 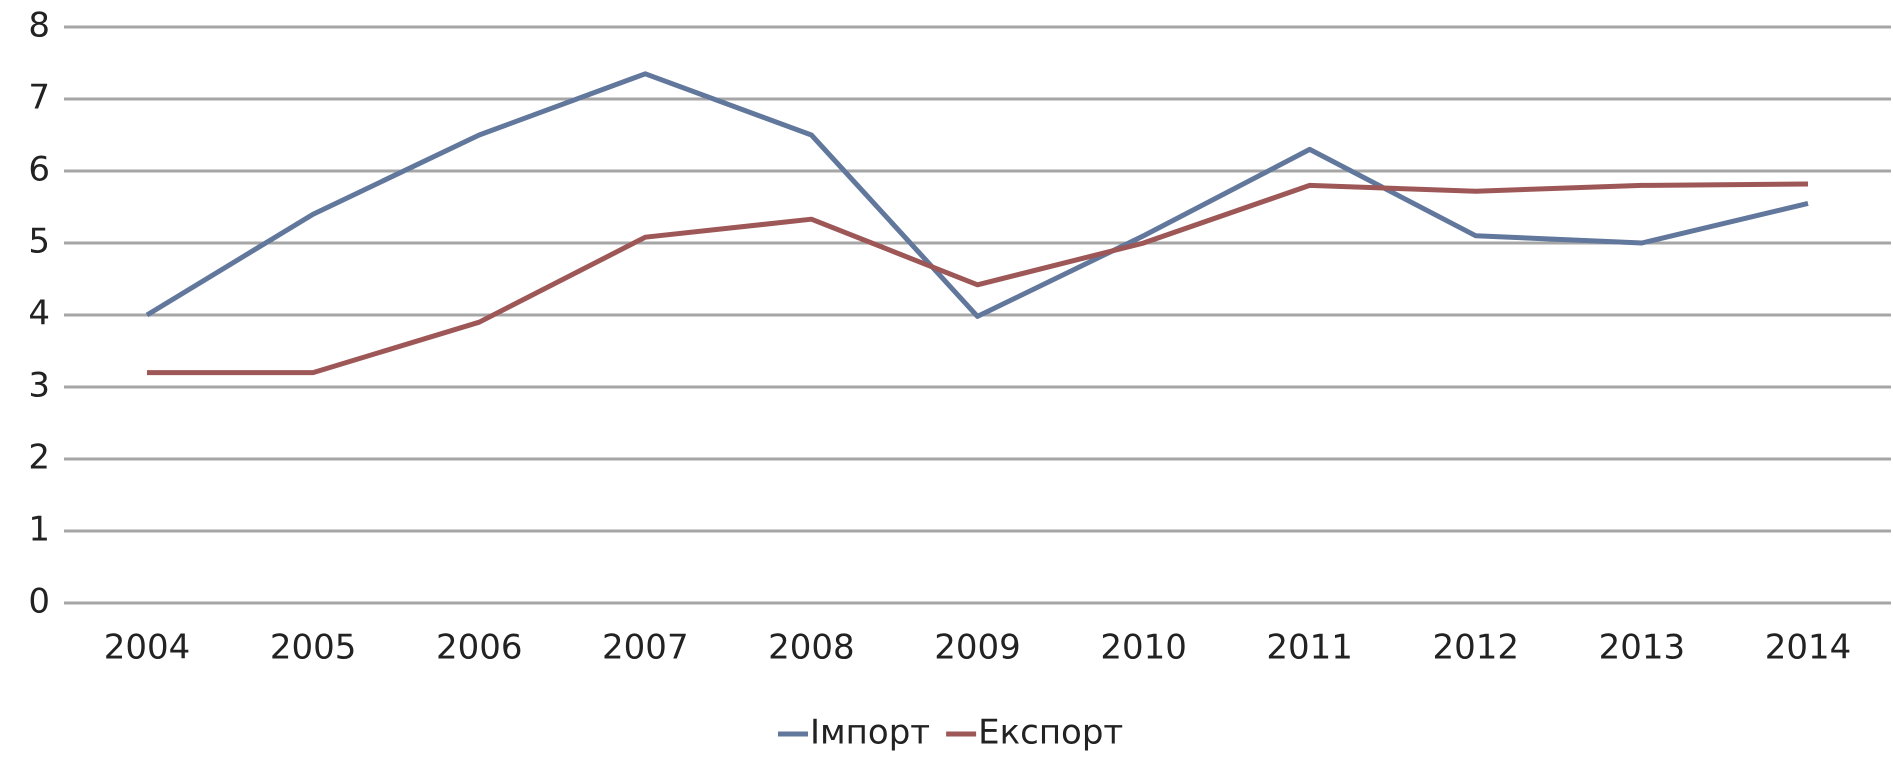 What do you see at coordinates (870, 733) in the screenshot?
I see `legend-label: Імпорт` at bounding box center [870, 733].